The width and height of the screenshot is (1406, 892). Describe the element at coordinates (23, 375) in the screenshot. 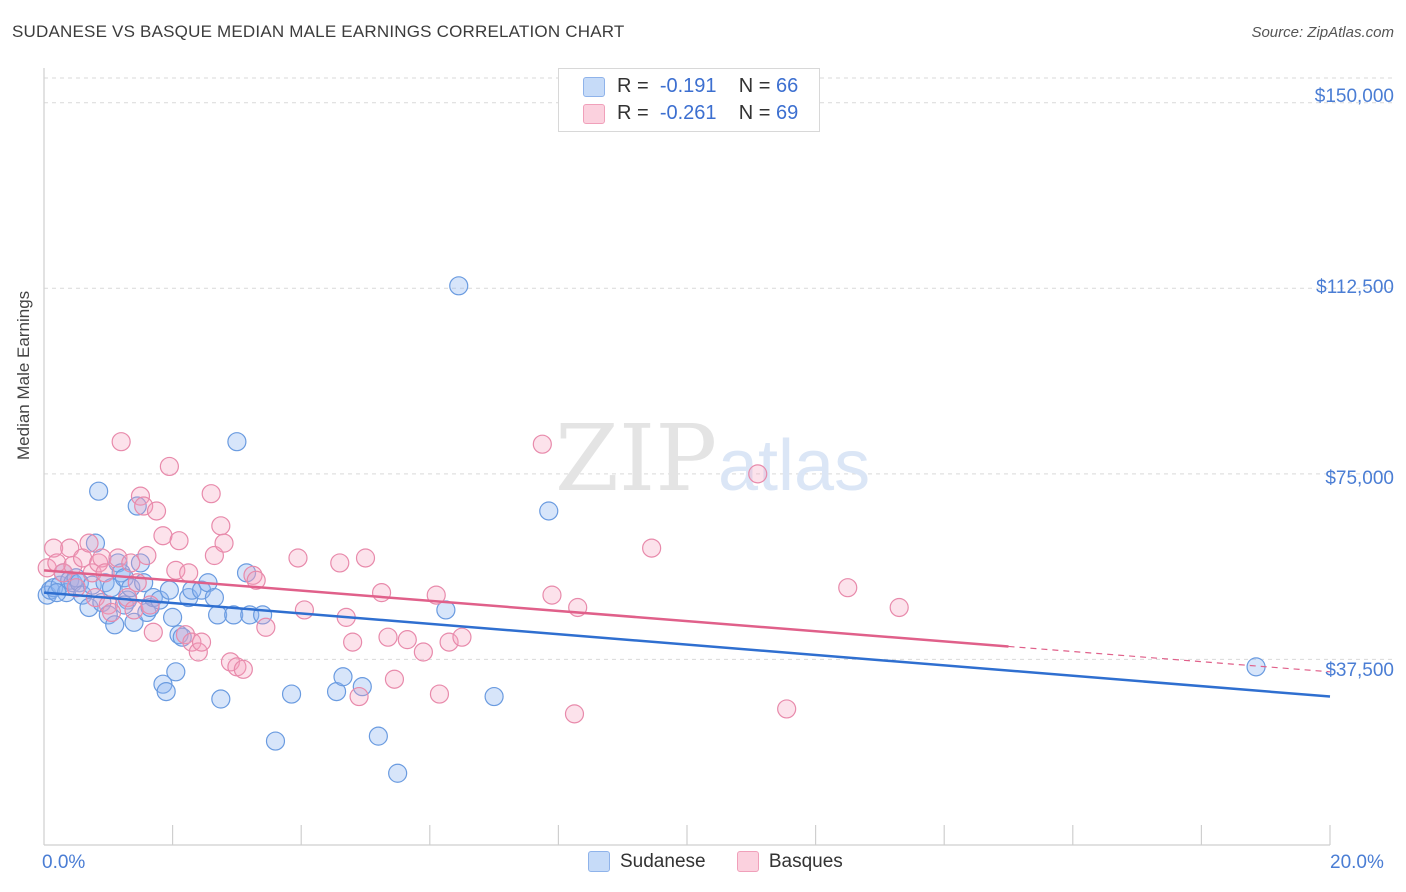

I see `y-axis-label: Median Male Earnings` at that location.